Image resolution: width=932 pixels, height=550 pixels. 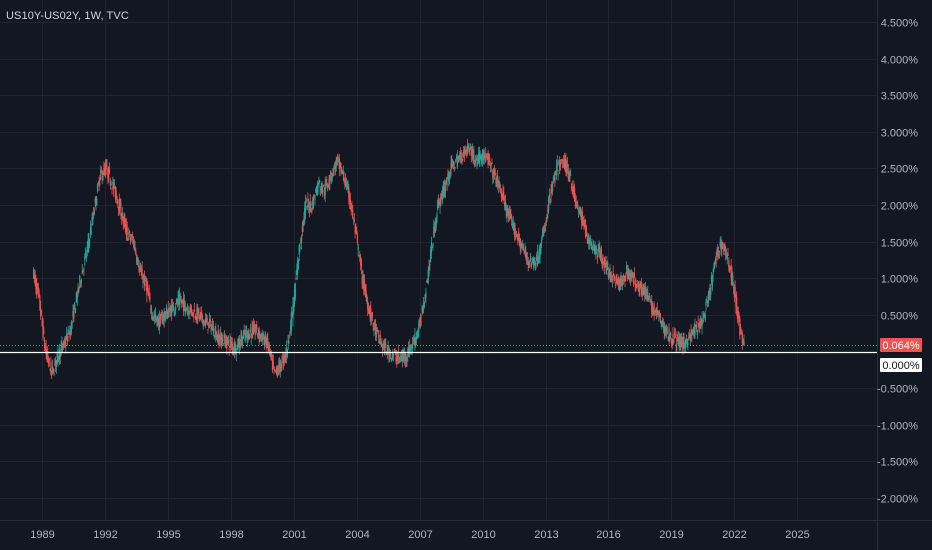 What do you see at coordinates (67, 16) in the screenshot?
I see `symbol-title: US10Y-US02Y, 1W, TVC` at bounding box center [67, 16].